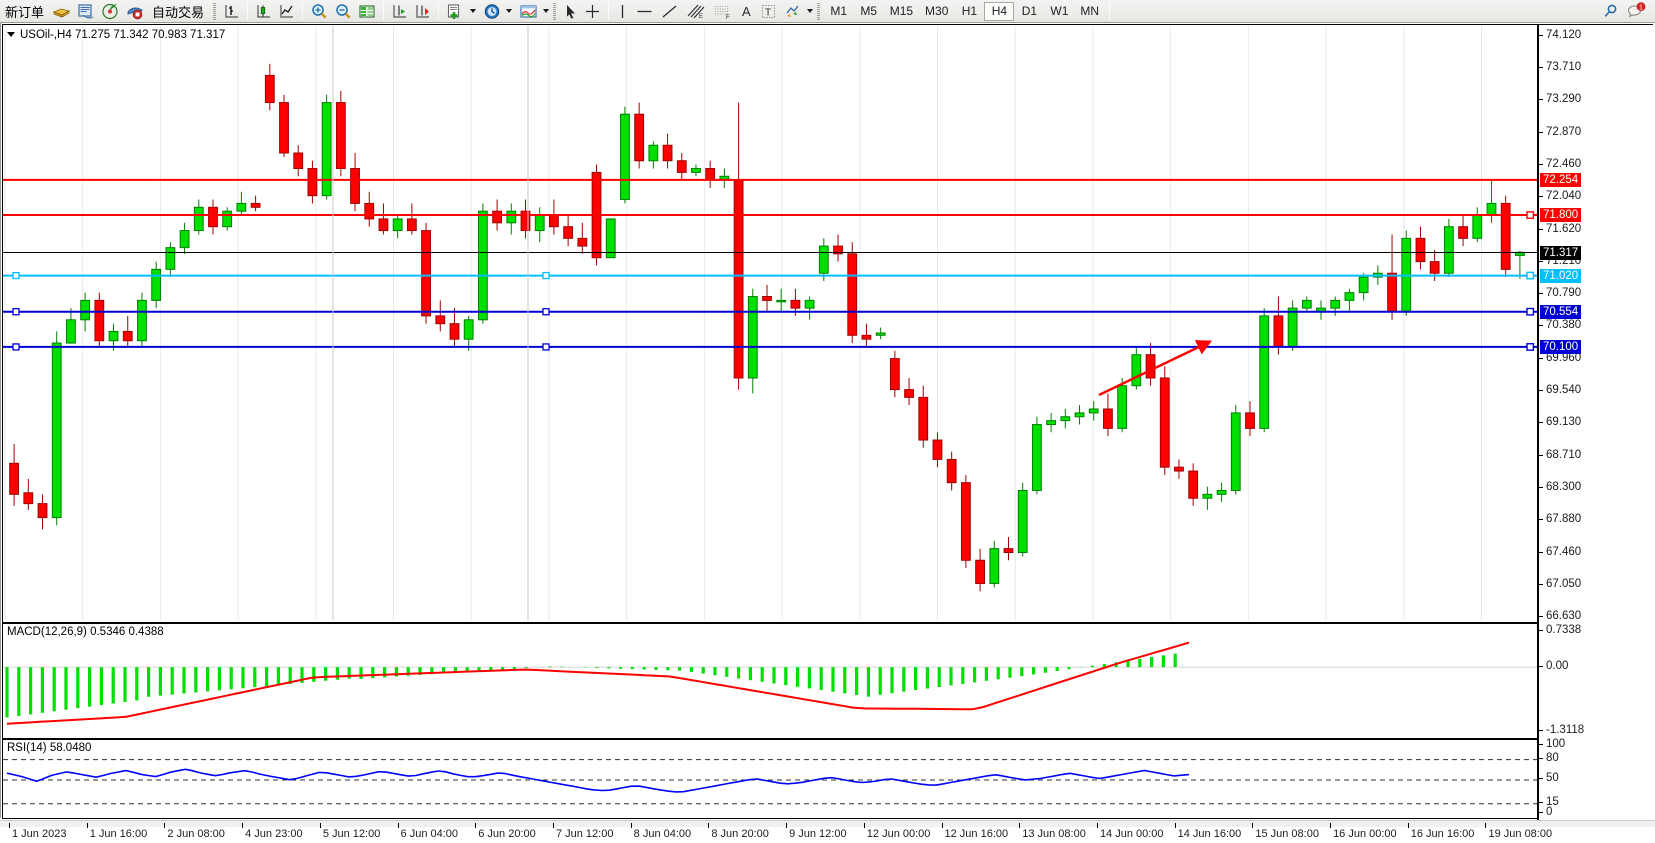  Describe the element at coordinates (1541, 326) in the screenshot. I see `price-tick` at that location.